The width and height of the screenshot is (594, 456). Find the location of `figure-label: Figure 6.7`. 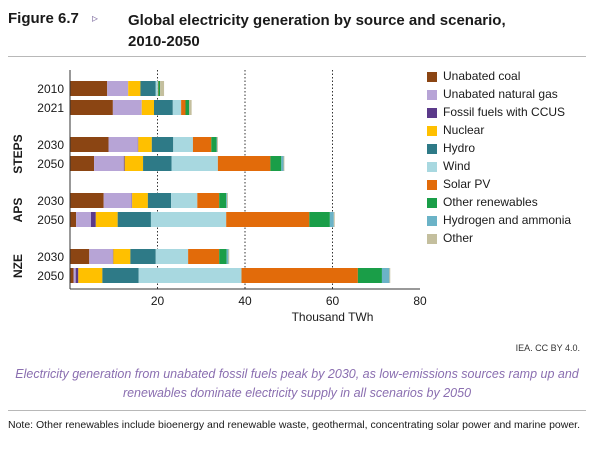

figure-label: Figure 6.7 is located at coordinates (43, 18).